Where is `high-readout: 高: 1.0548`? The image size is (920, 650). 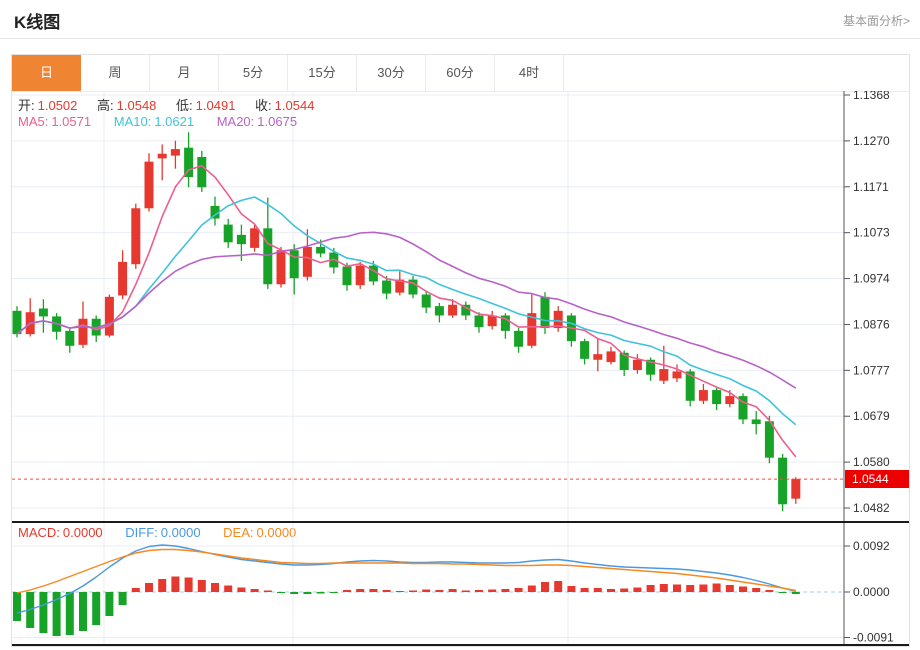
high-readout: 高: 1.0548 is located at coordinates (127, 105).